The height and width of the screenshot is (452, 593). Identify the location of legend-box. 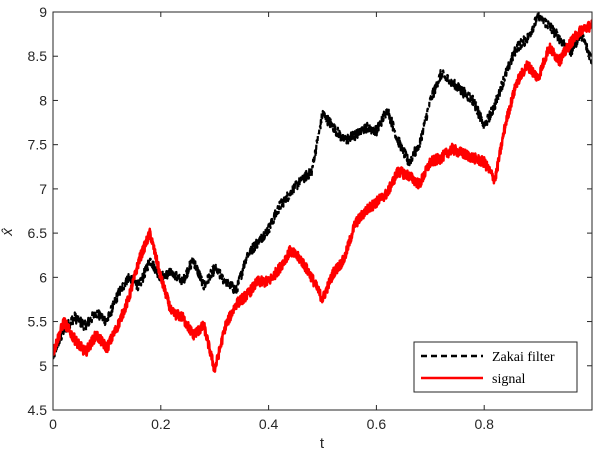
(495, 367).